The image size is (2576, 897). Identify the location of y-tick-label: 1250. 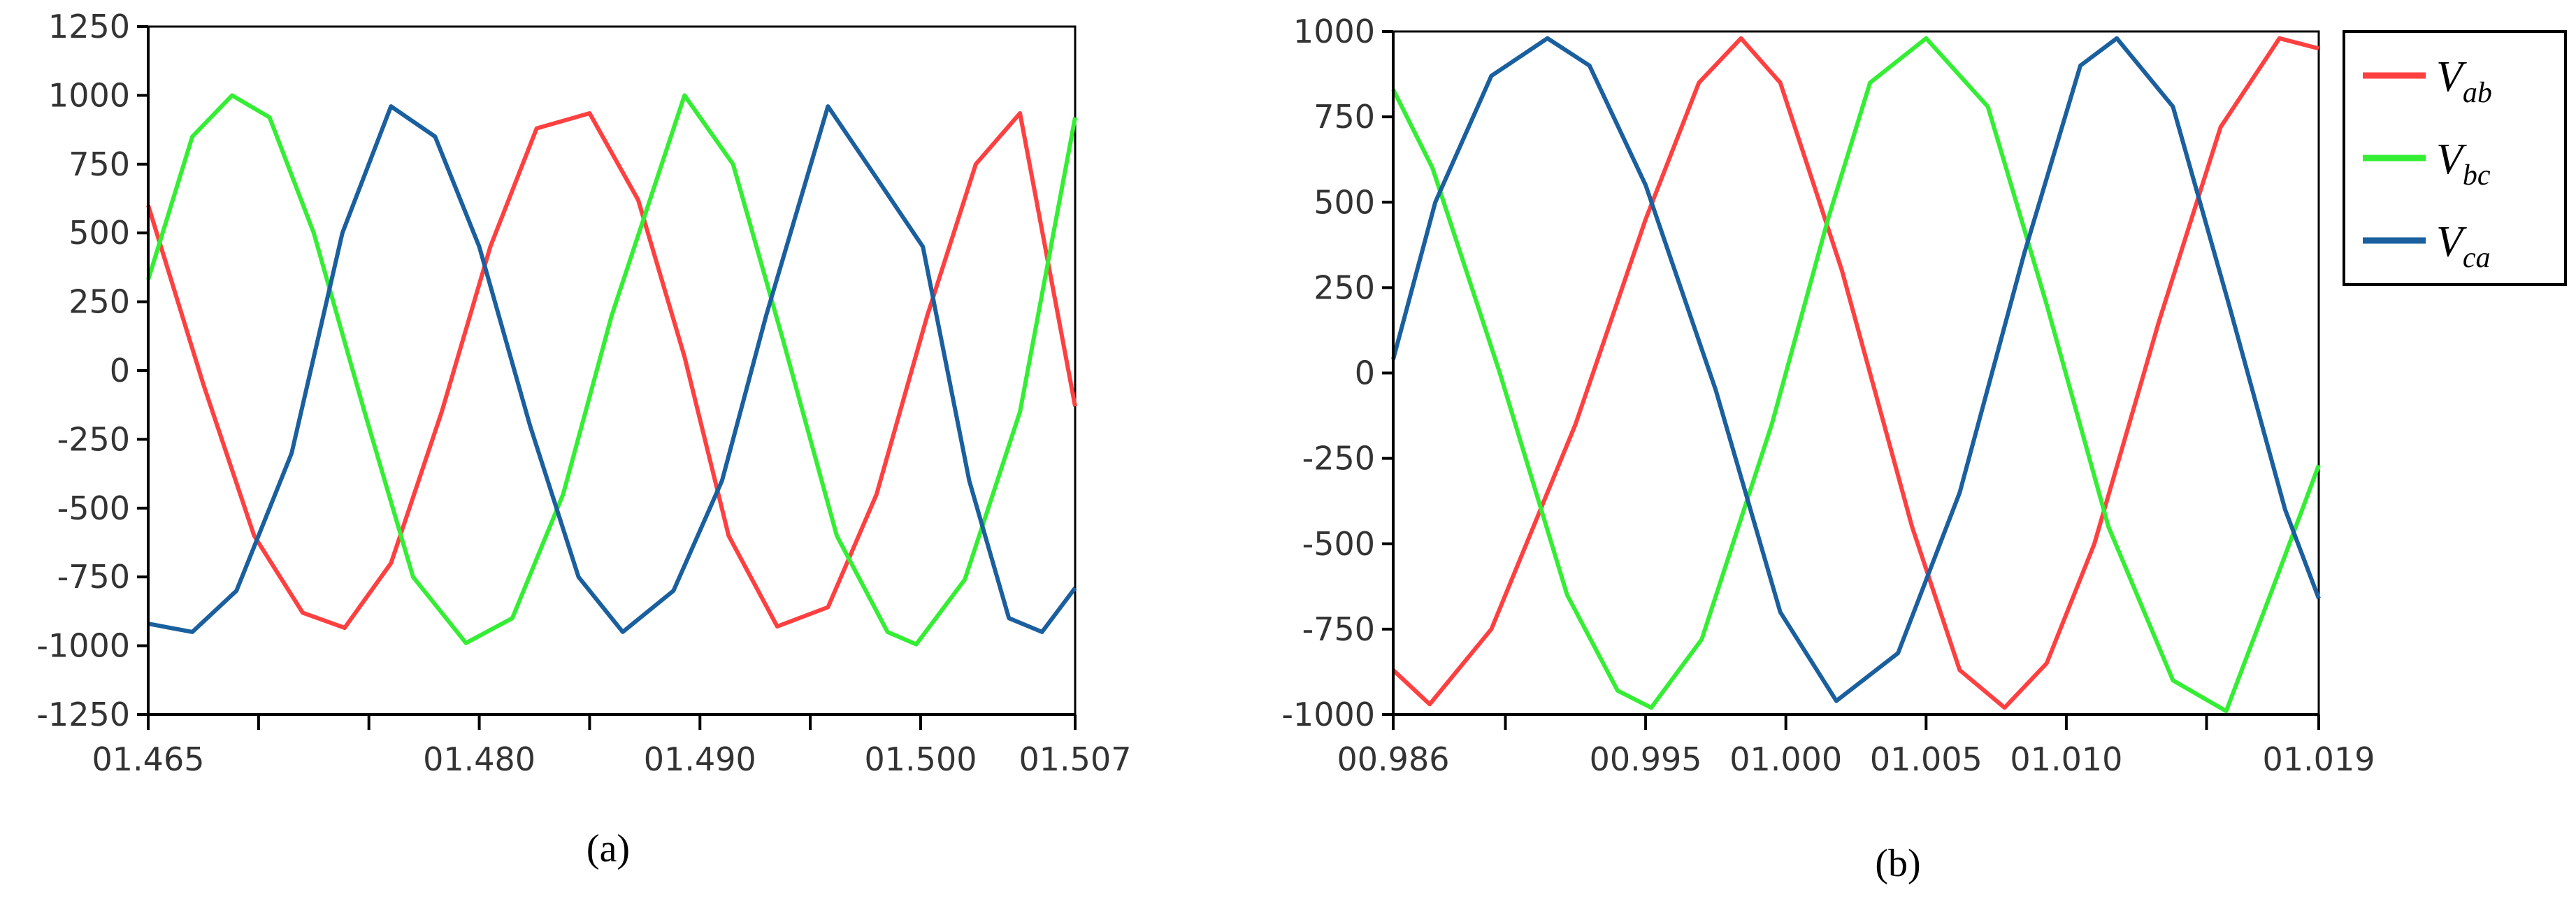
(89, 26).